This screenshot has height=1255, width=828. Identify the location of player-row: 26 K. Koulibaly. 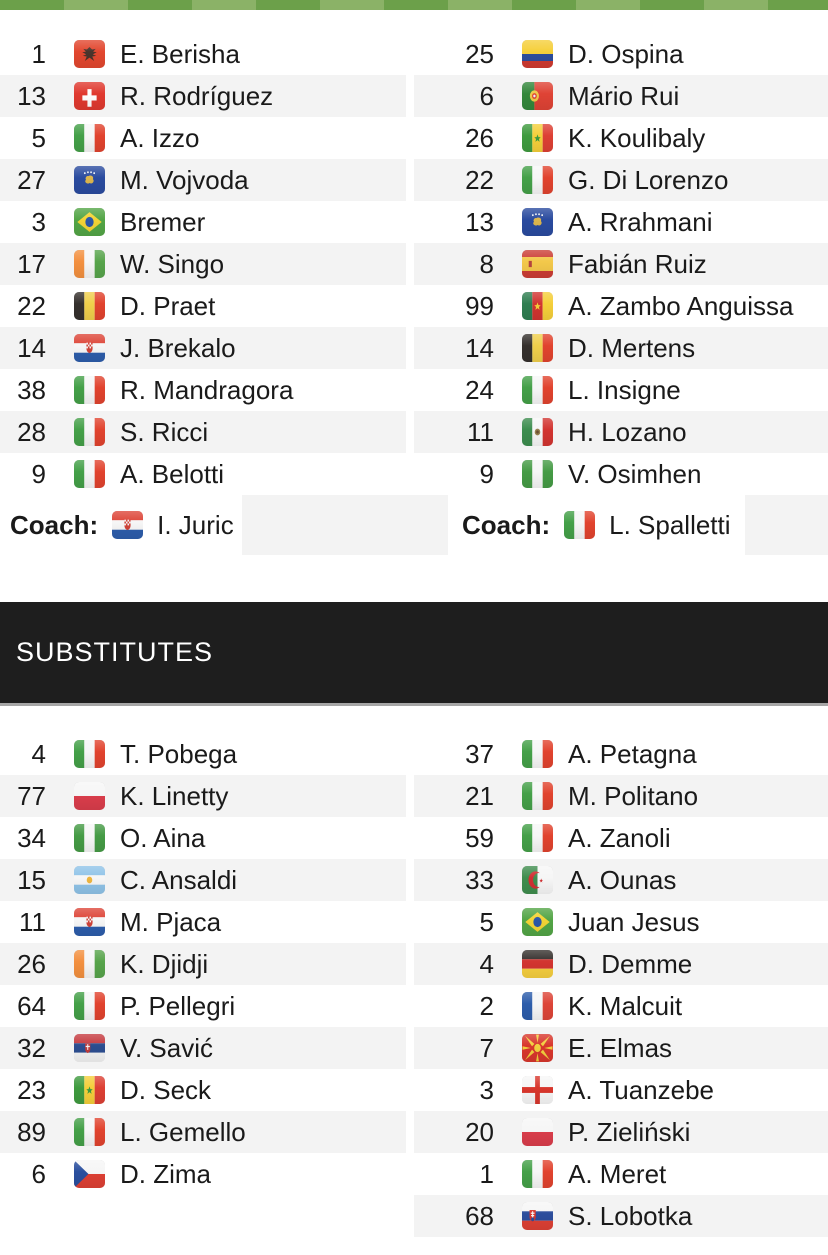
(621, 138).